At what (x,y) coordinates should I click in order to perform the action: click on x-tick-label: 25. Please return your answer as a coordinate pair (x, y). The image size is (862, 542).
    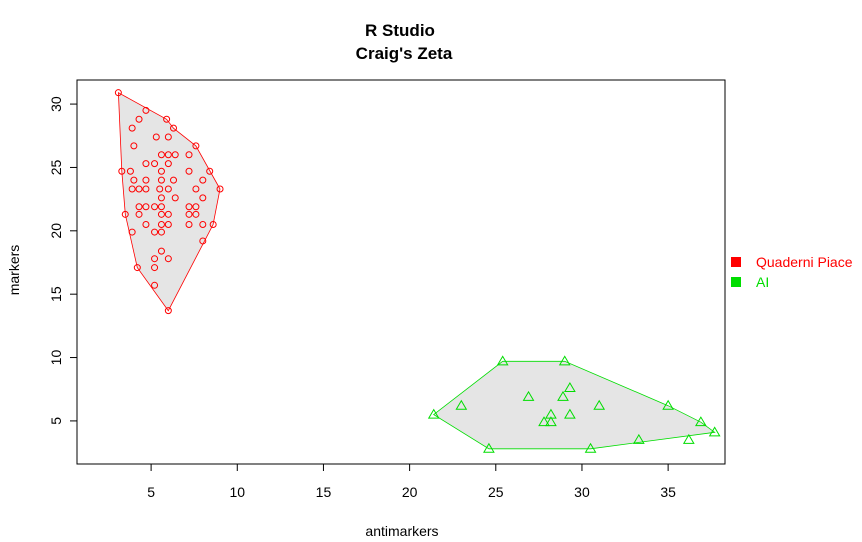
    Looking at the image, I should click on (496, 492).